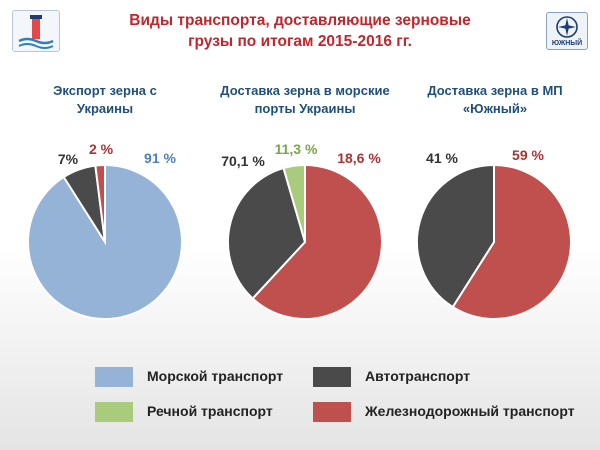 This screenshot has height=450, width=600. What do you see at coordinates (215, 376) in the screenshot?
I see `legend-label-sea: Морской транспорт` at bounding box center [215, 376].